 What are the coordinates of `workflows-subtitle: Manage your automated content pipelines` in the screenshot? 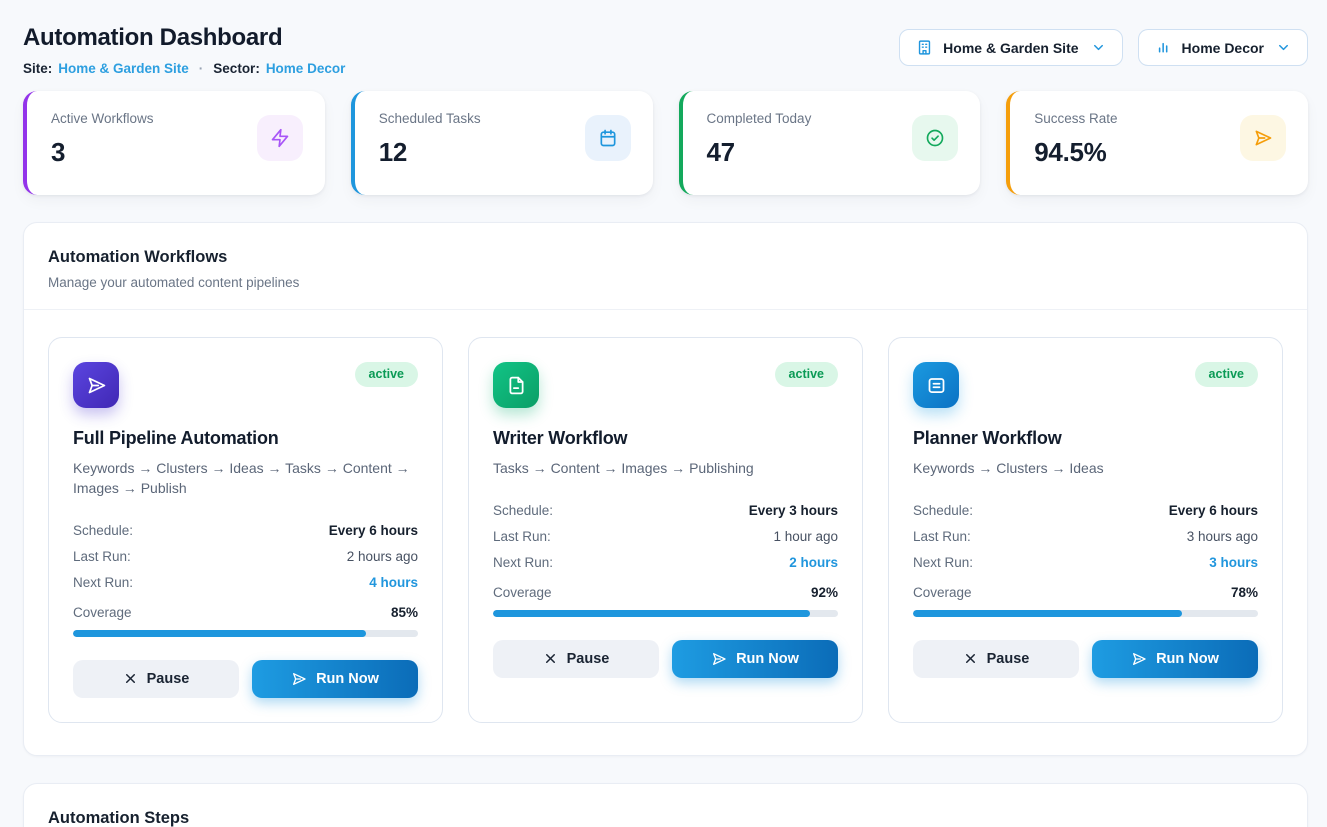 It's located at (174, 282).